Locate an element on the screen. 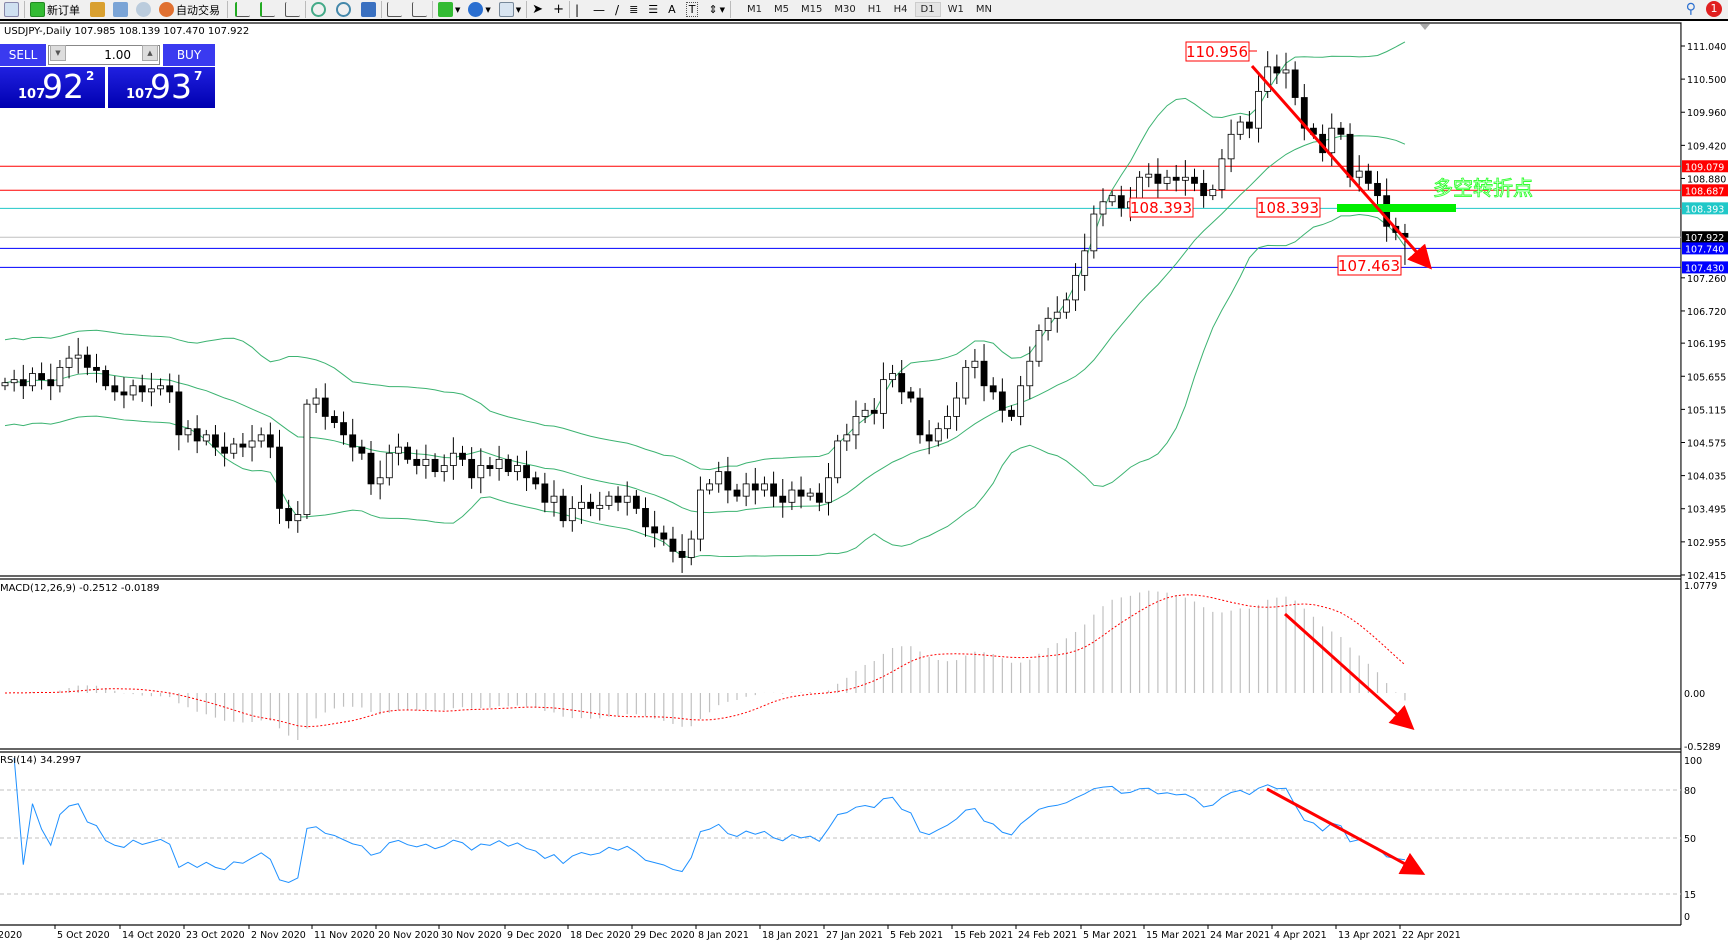  notification-badge: 1 is located at coordinates (1714, 9).